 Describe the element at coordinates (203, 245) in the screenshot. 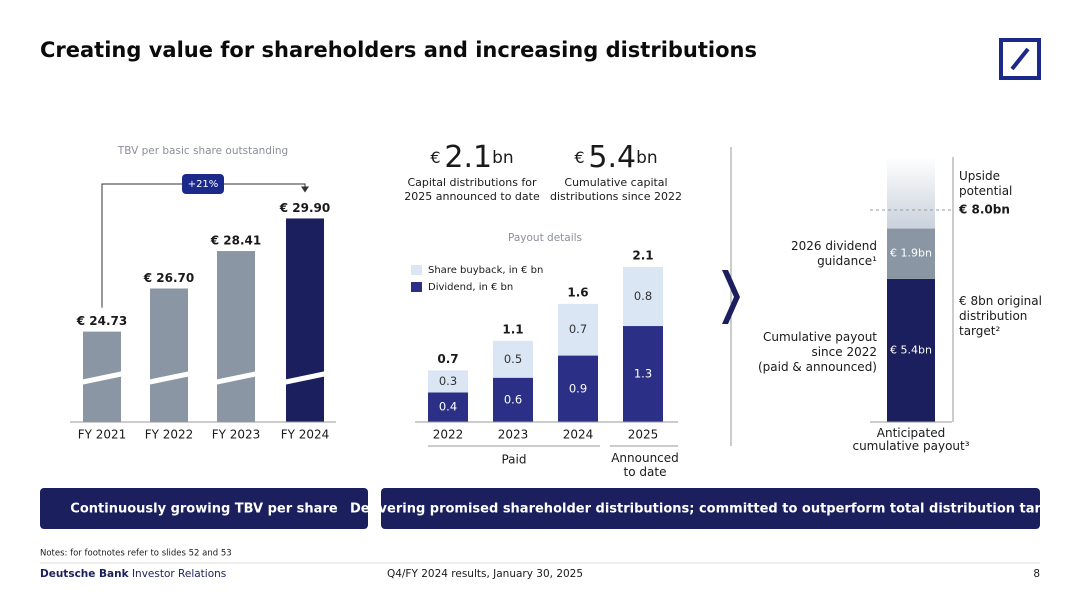

I see `growth-bracket` at that location.